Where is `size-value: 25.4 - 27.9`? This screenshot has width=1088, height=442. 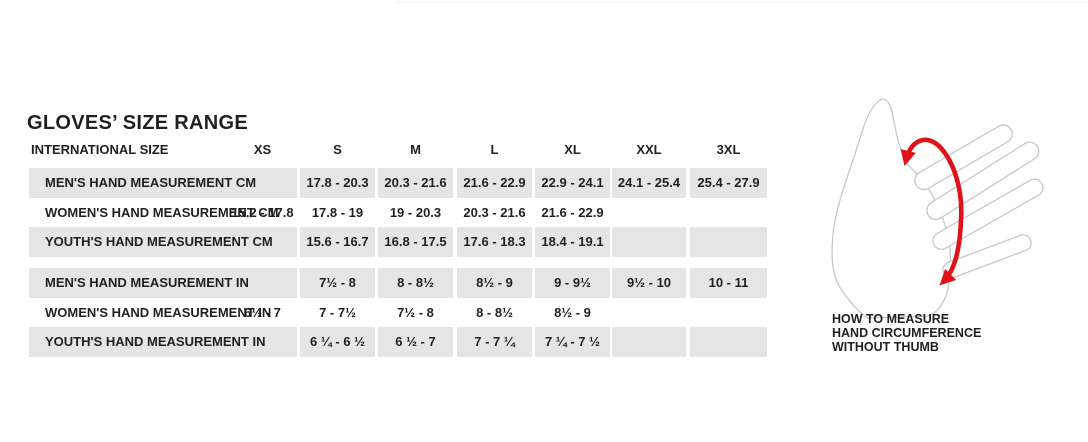
size-value: 25.4 - 27.9 is located at coordinates (728, 183).